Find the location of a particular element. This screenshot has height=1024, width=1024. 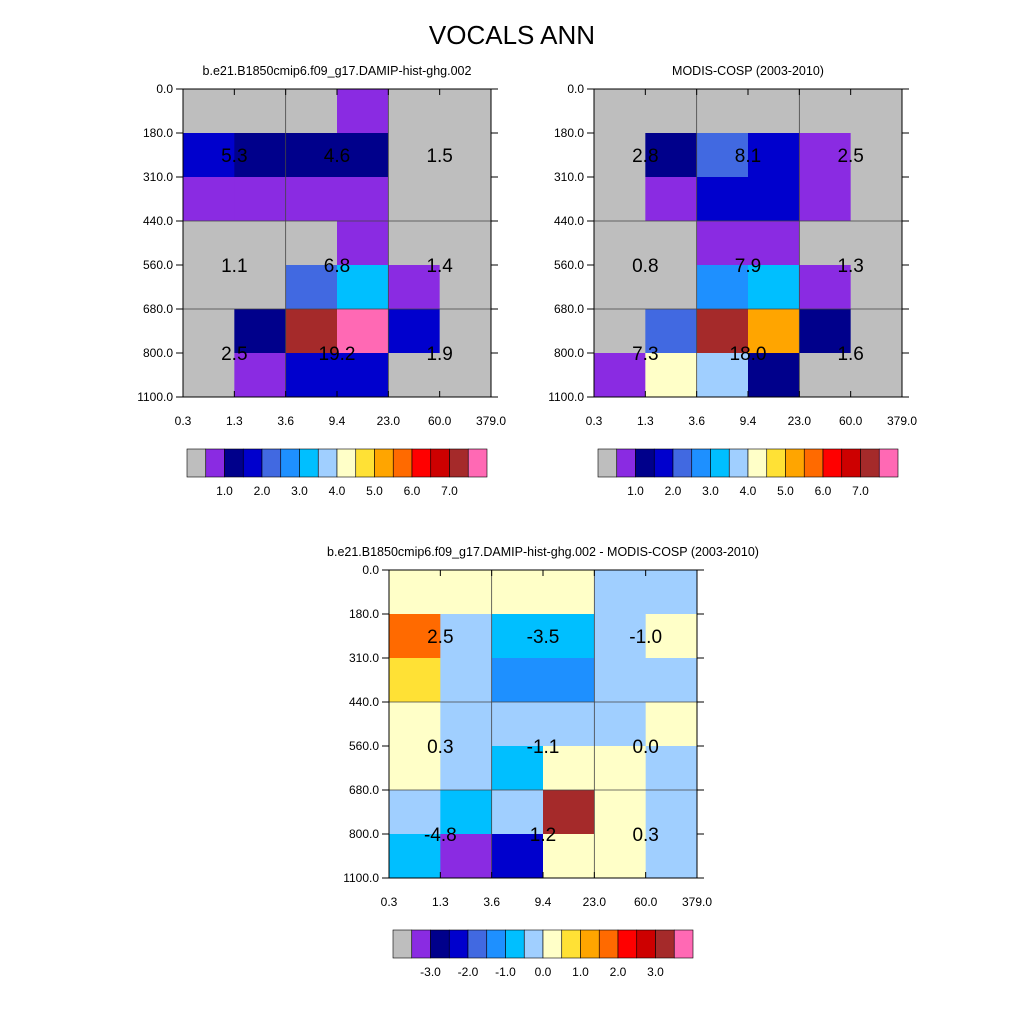

colorbar-label: 3.0 is located at coordinates (710, 491).